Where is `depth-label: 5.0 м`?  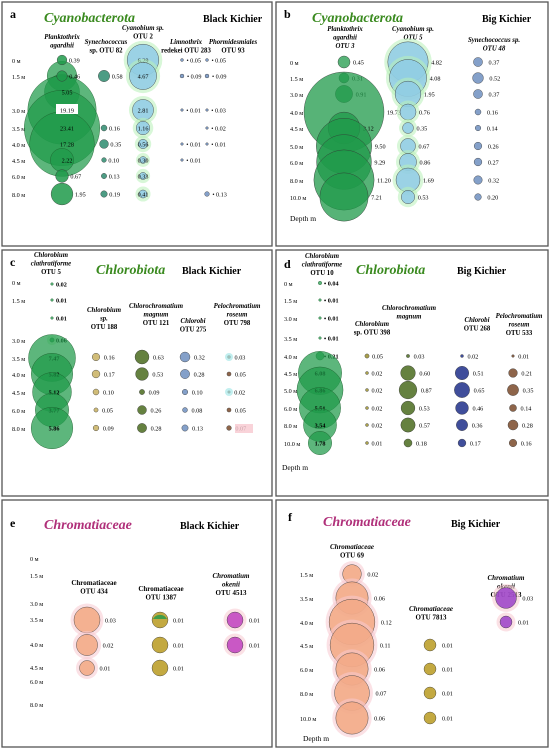 depth-label: 5.0 м is located at coordinates (290, 391).